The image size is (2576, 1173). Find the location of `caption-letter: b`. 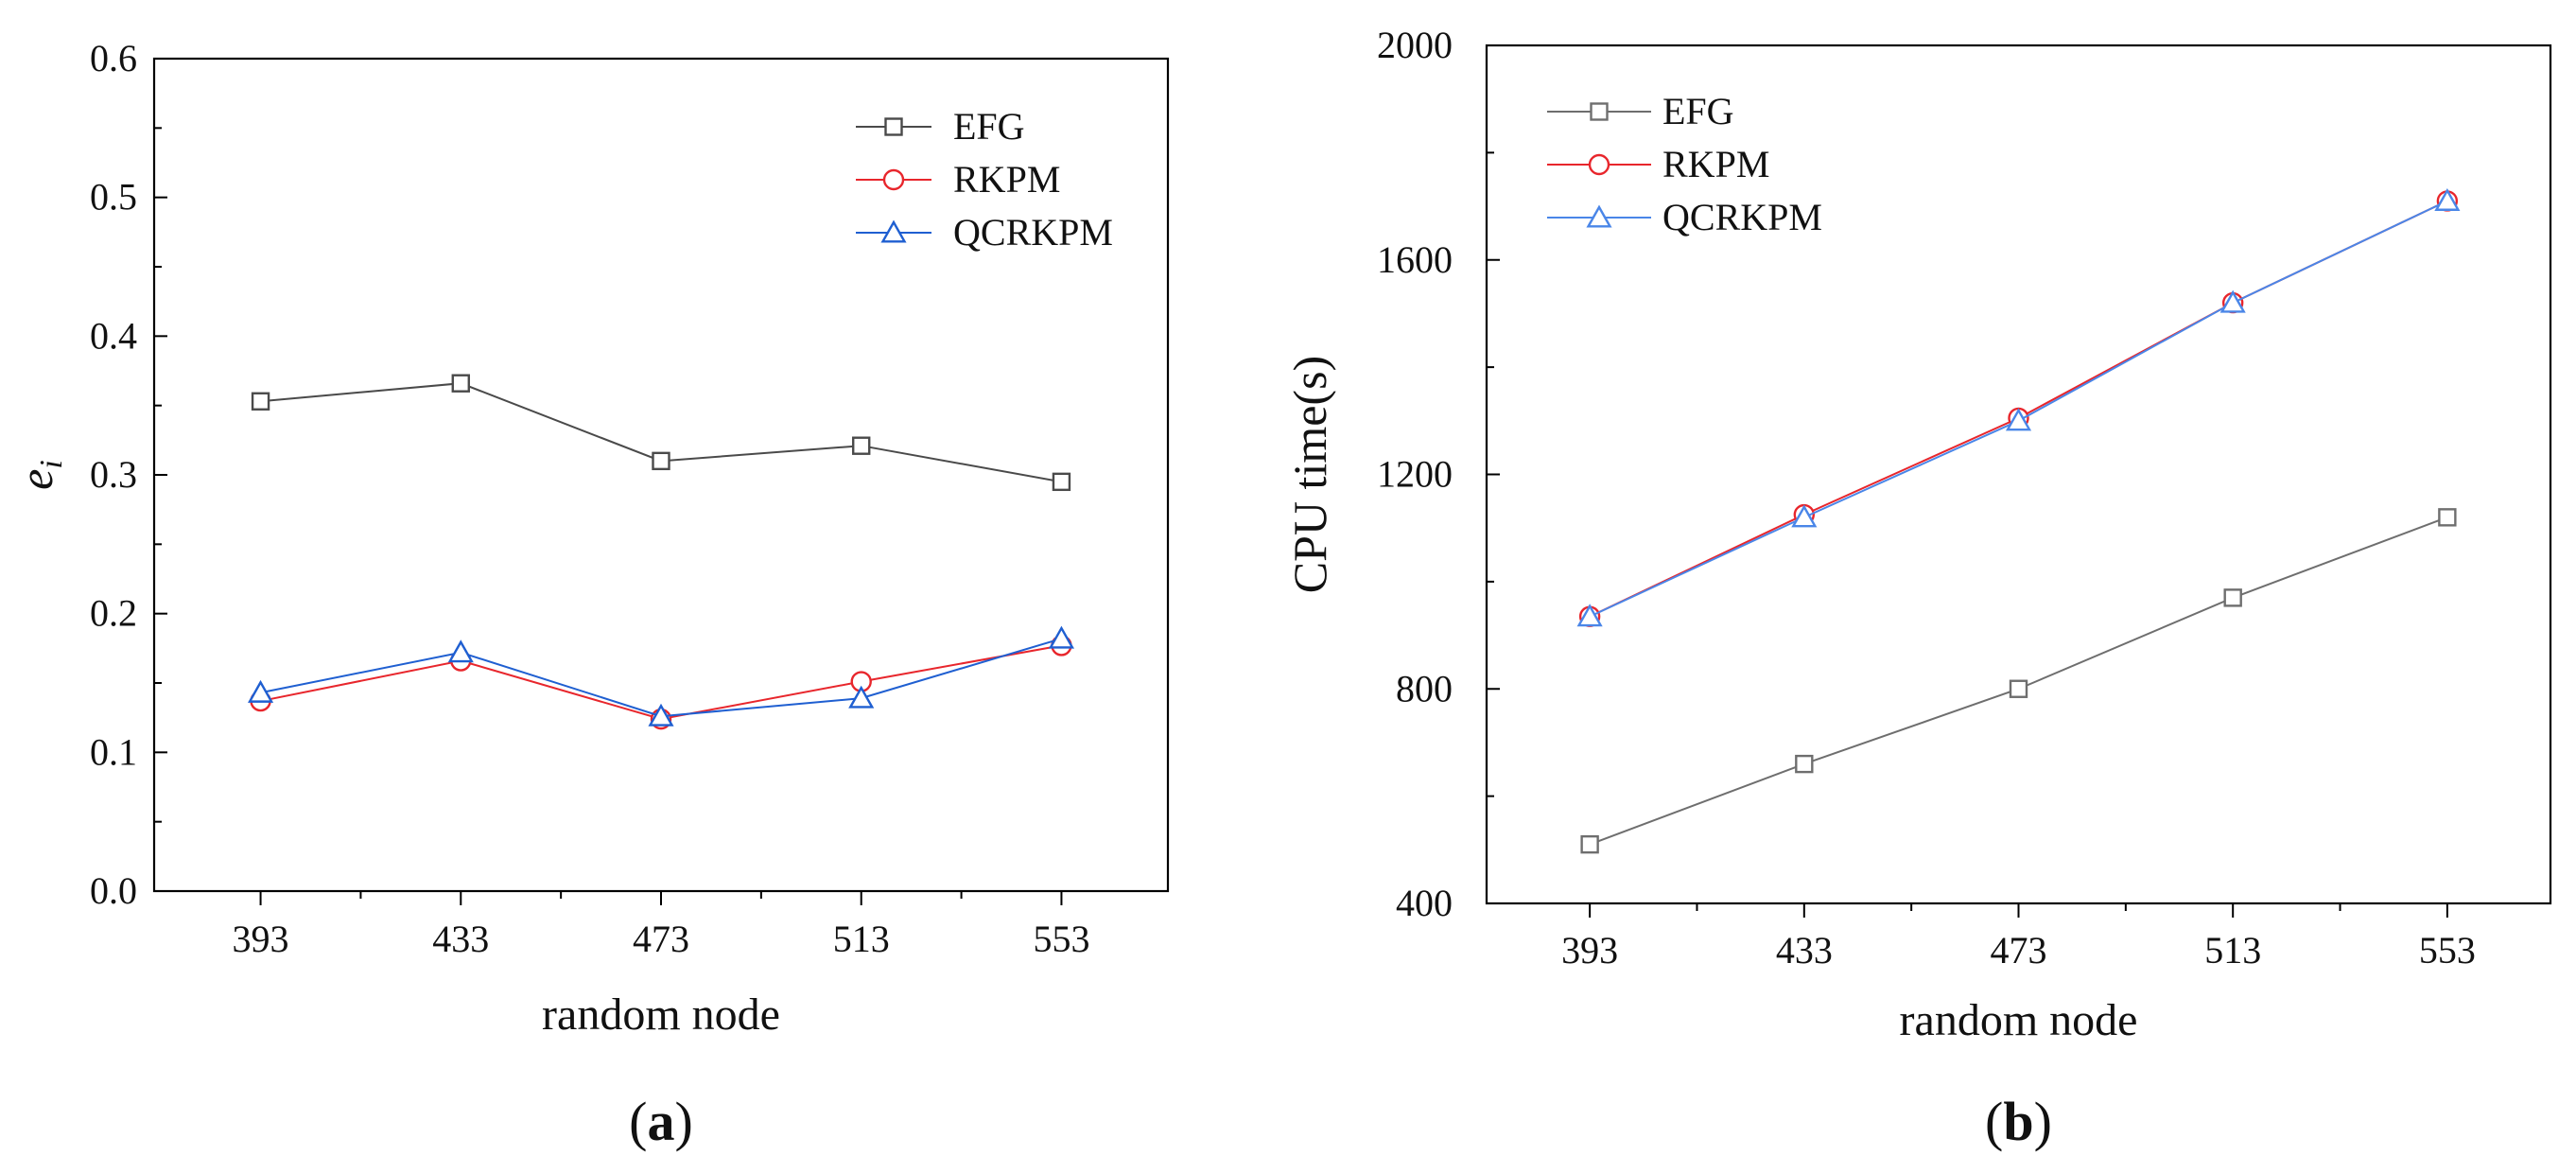

caption-letter: b is located at coordinates (2018, 1121).